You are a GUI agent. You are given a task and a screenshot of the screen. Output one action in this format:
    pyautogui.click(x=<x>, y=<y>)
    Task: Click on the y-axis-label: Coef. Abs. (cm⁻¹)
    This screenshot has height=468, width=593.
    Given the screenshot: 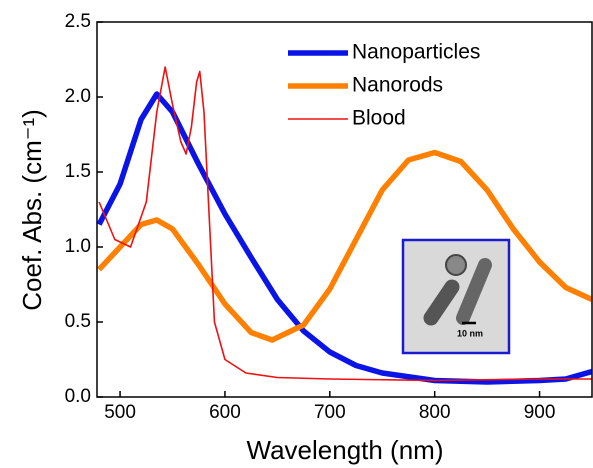 What is the action you would take?
    pyautogui.click(x=32, y=210)
    